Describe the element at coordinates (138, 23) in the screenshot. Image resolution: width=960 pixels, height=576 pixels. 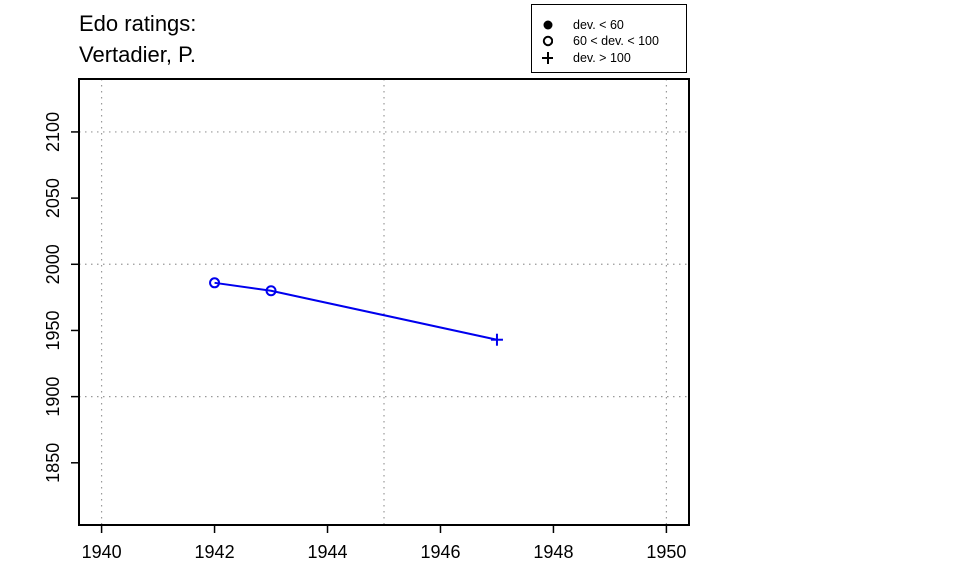
I see `chart-title-line-1: Edo ratings:` at that location.